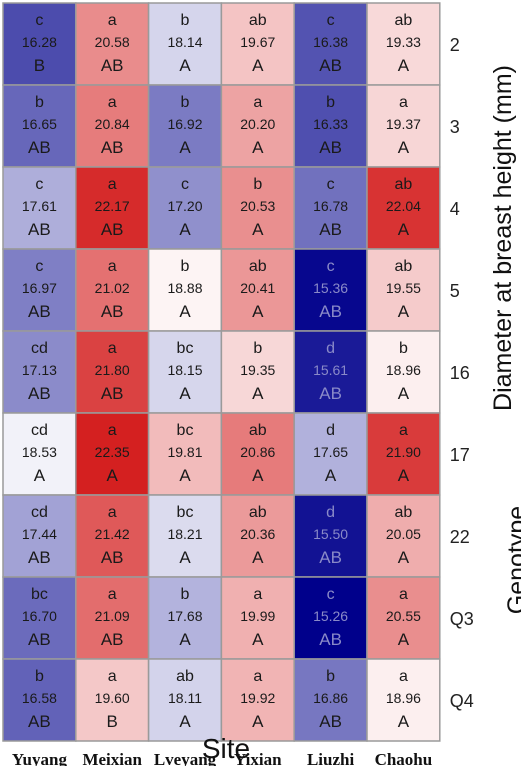  I want to click on cell-value-label: 16.33, so click(330, 124).